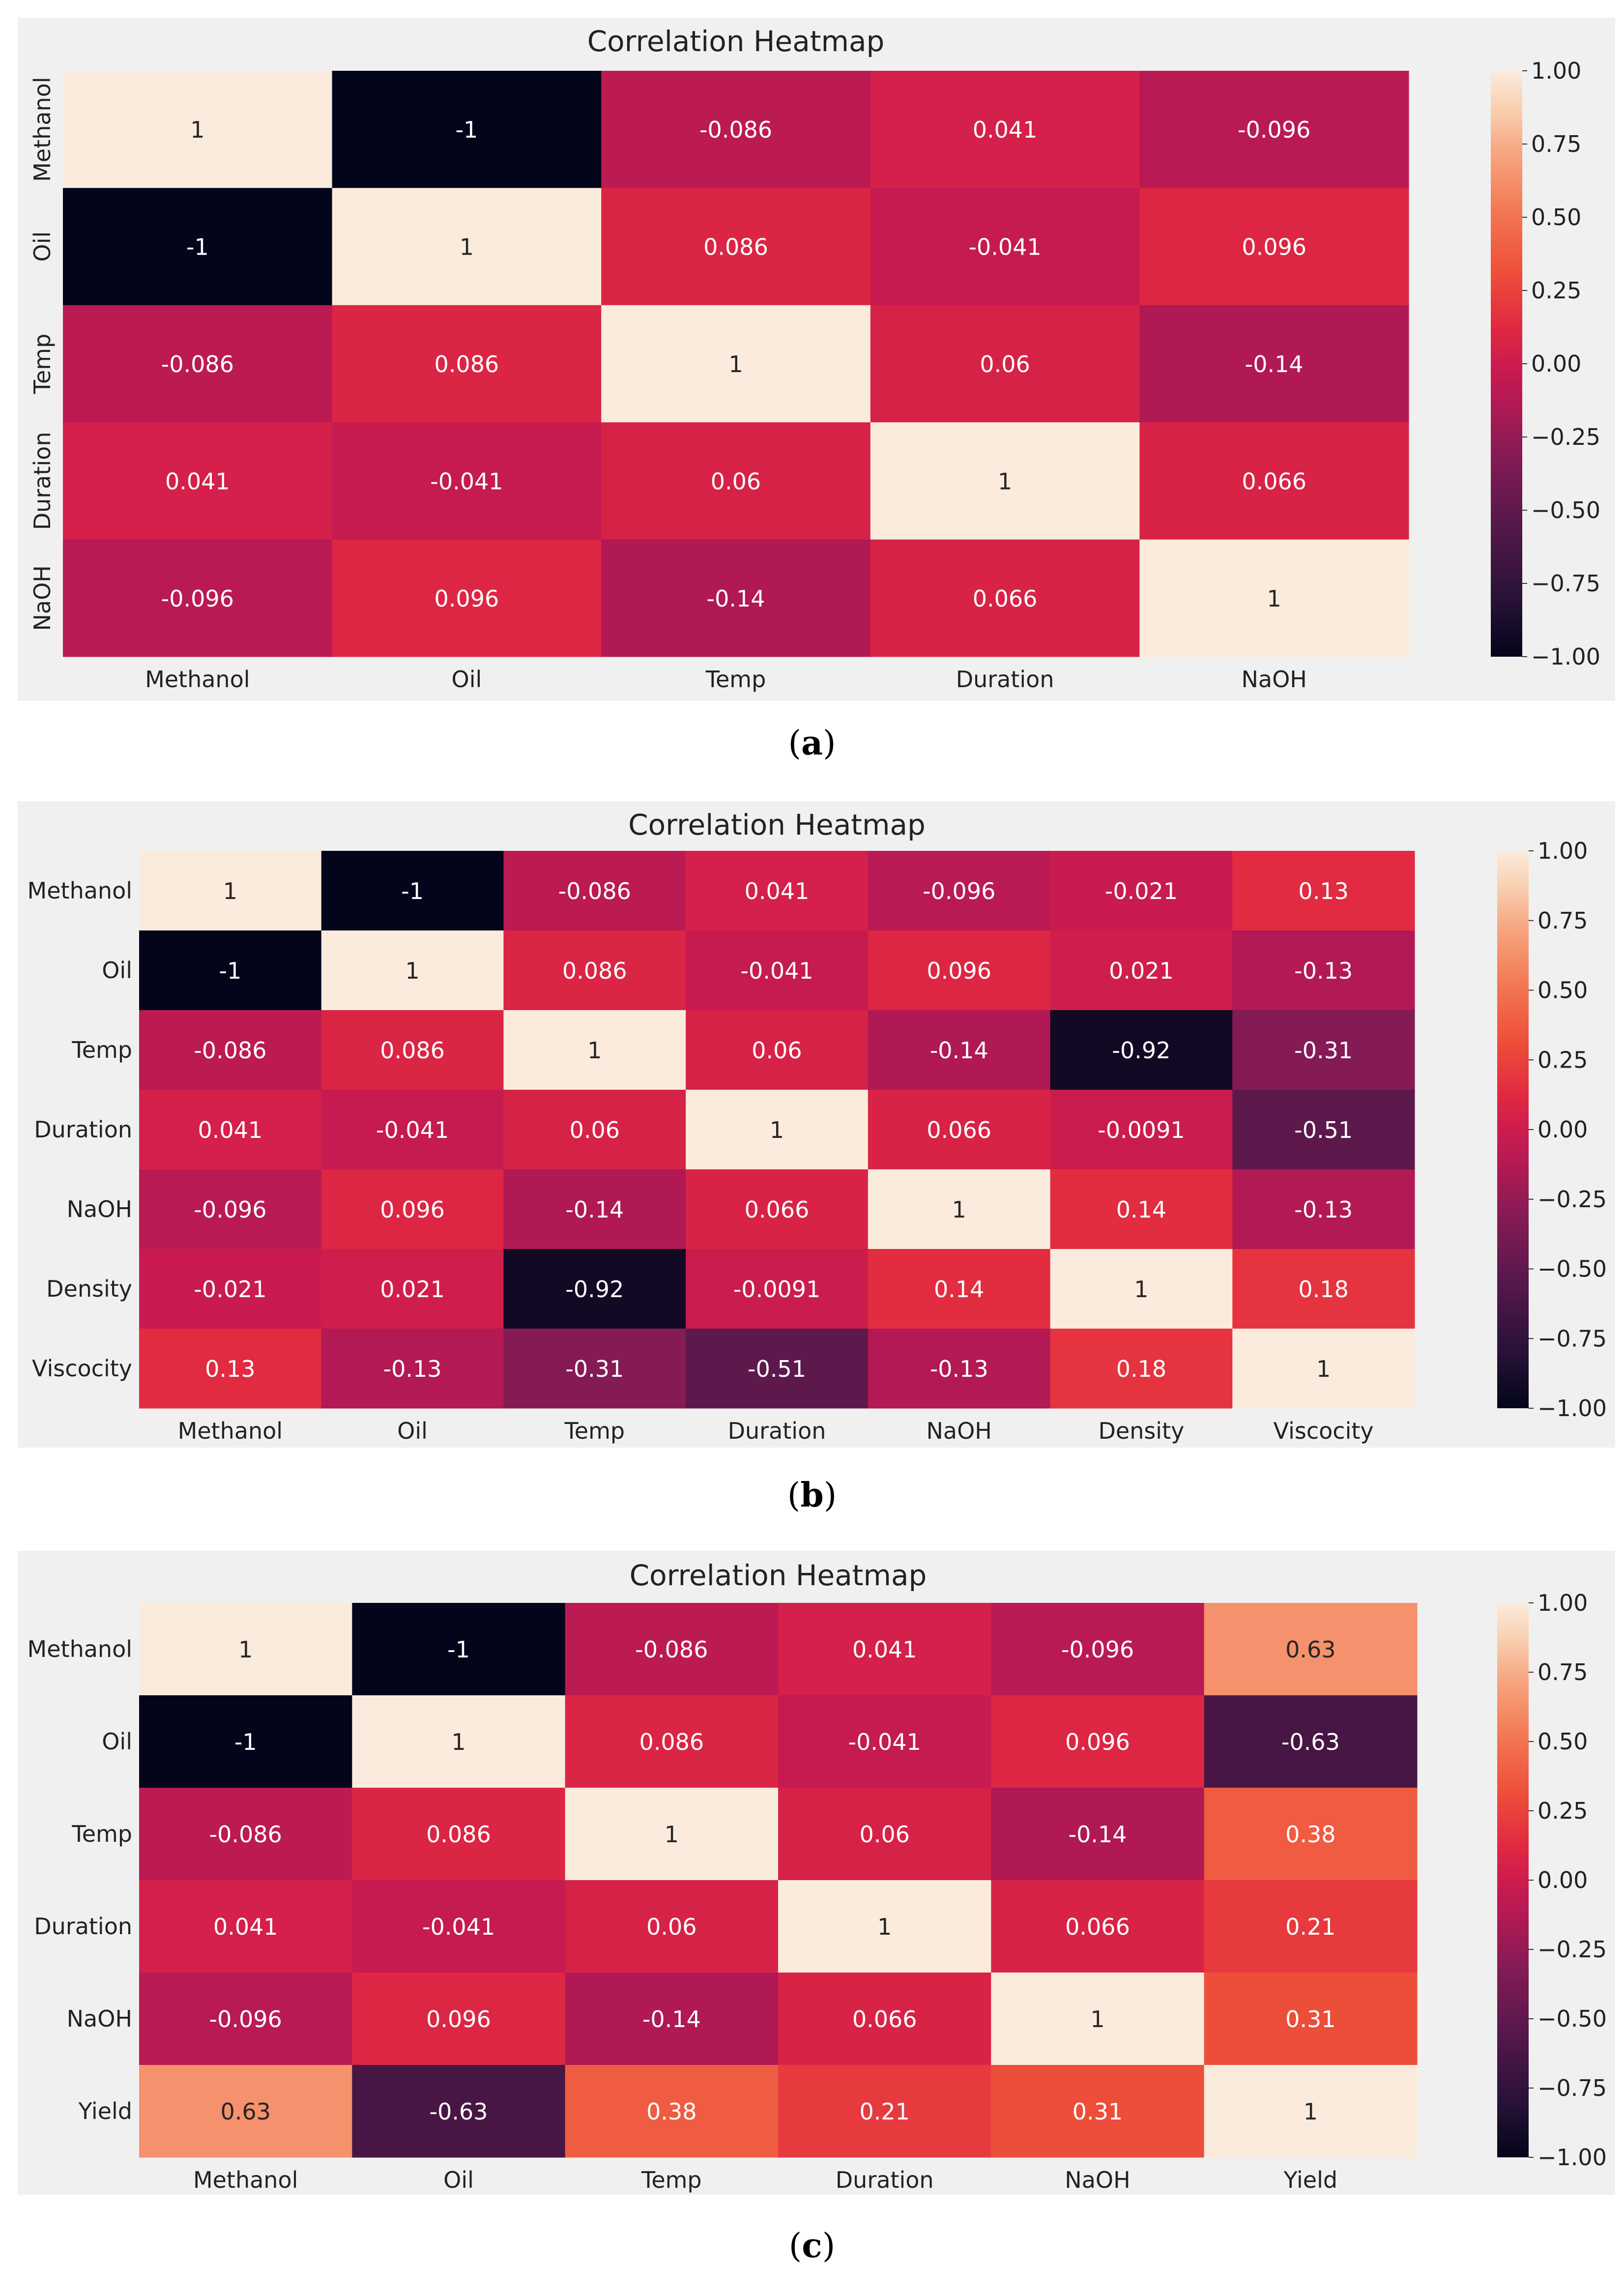 The width and height of the screenshot is (1624, 2293). Describe the element at coordinates (1141, 1130) in the screenshot. I see `cell-value-label: -0.0091` at that location.